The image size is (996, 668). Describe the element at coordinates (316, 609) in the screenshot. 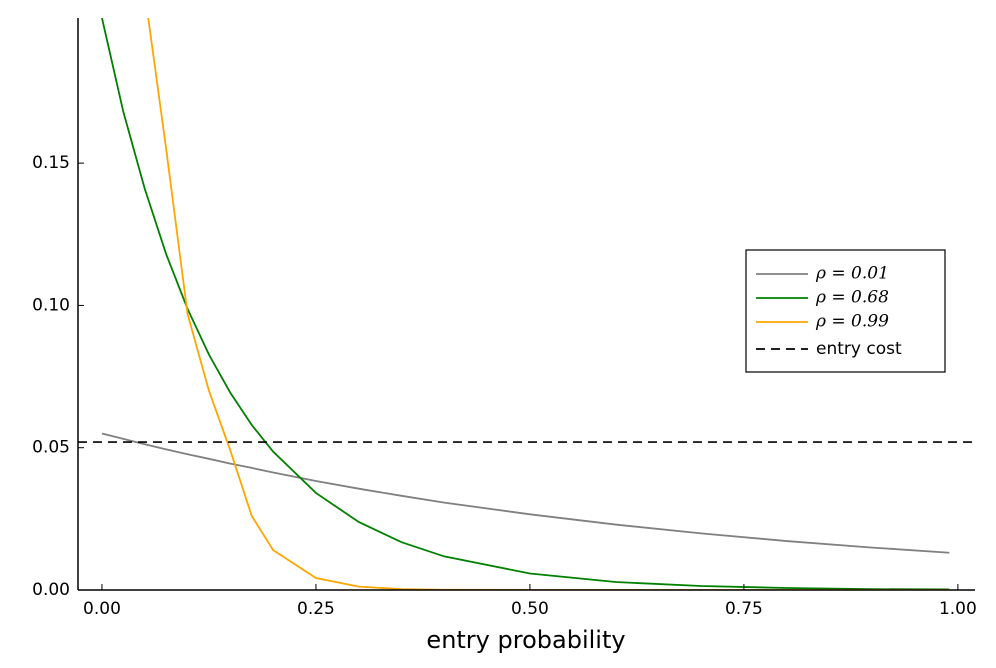

I see `x-tick-label: 0.25` at that location.